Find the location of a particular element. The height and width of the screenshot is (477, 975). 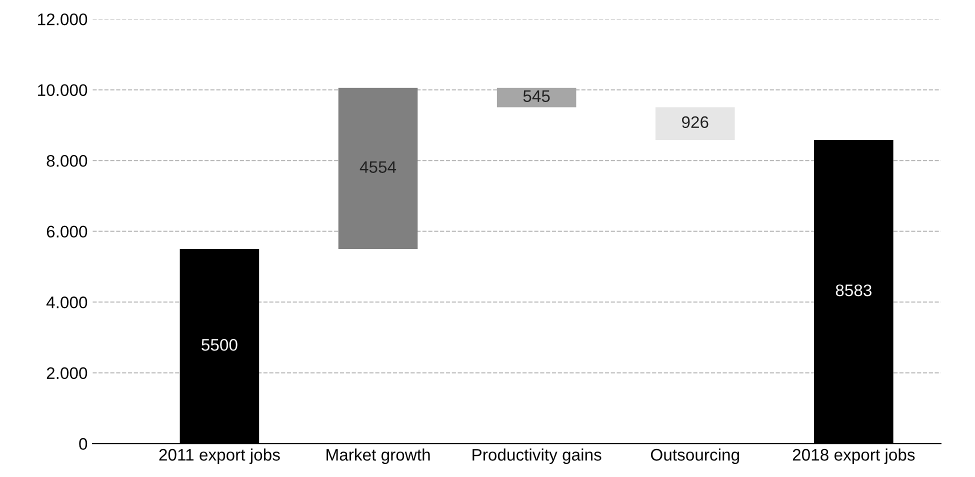

y-tick-label: 12.000 is located at coordinates (63, 19).